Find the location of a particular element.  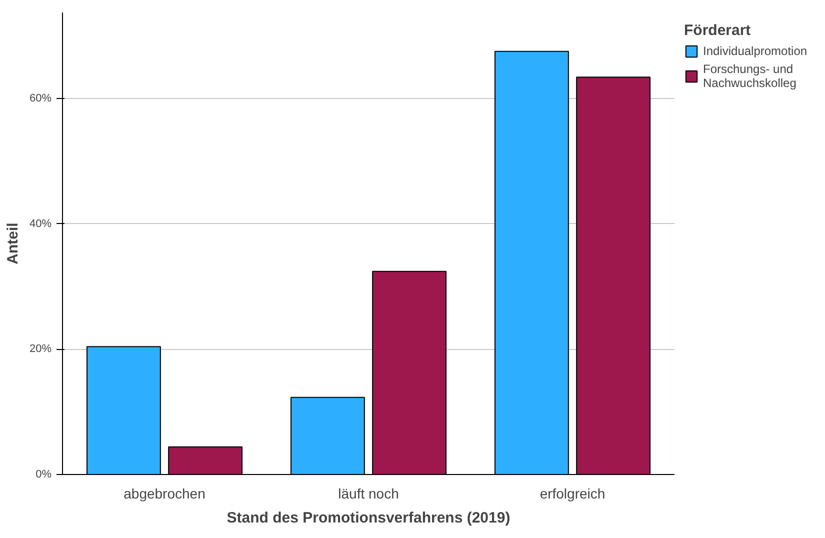

x-tick-label: abgebrochen is located at coordinates (165, 494).